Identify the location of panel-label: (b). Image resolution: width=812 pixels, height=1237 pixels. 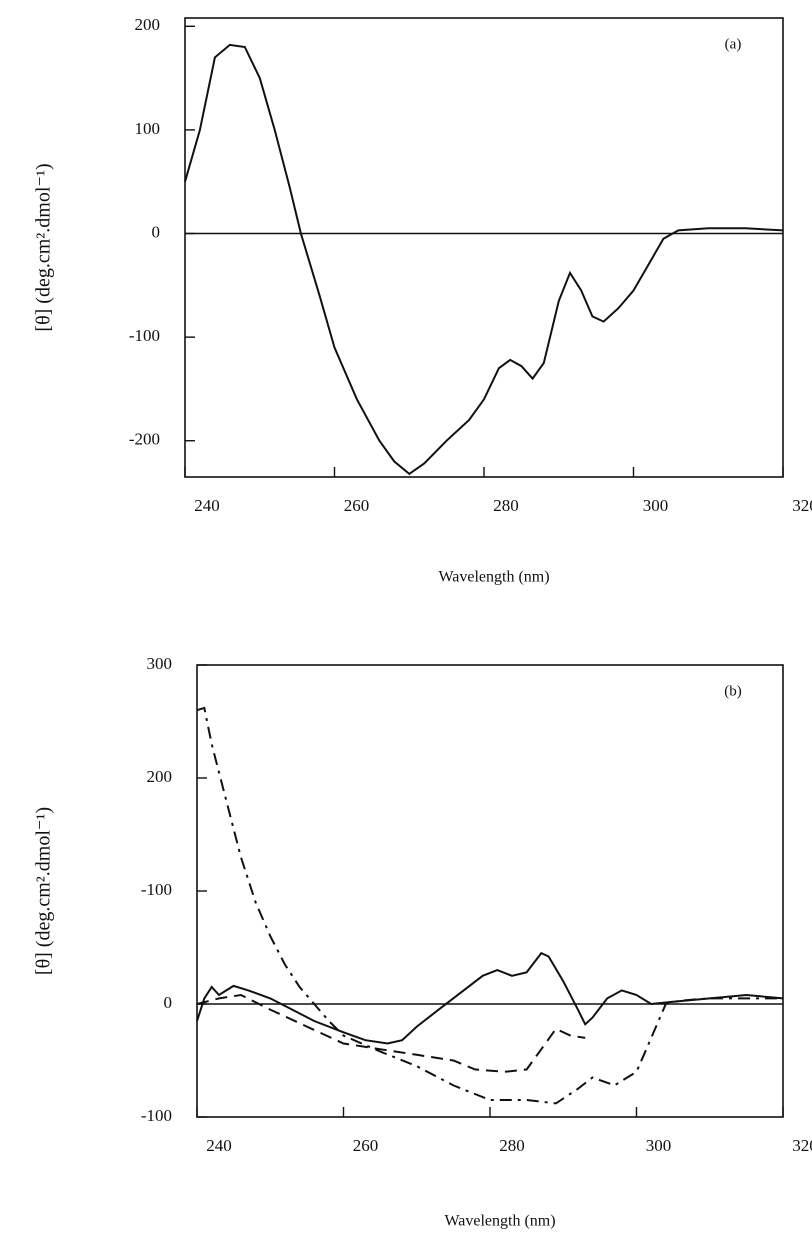
(733, 691).